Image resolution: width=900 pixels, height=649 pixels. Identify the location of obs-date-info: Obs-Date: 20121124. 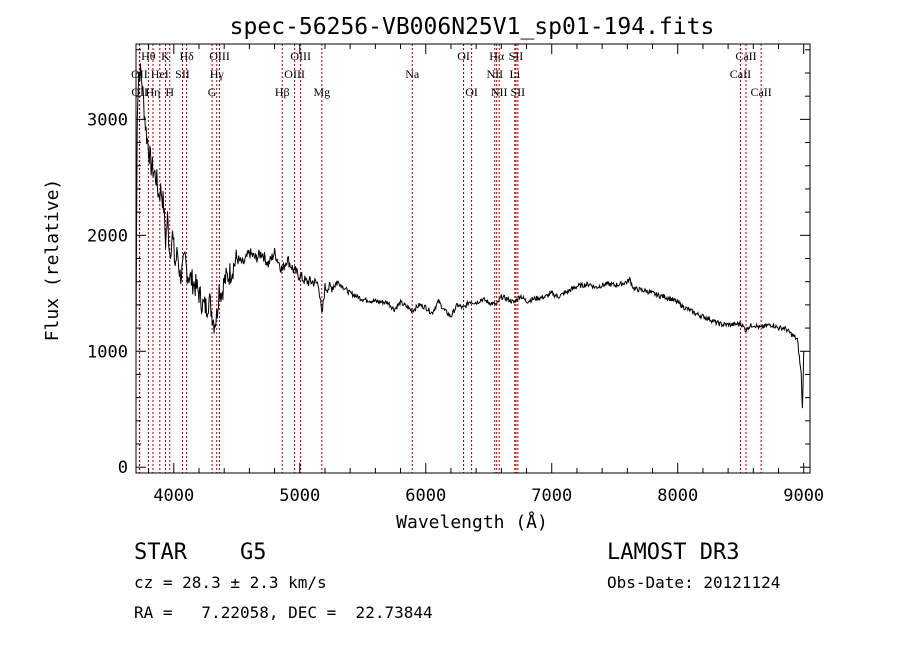
(694, 582).